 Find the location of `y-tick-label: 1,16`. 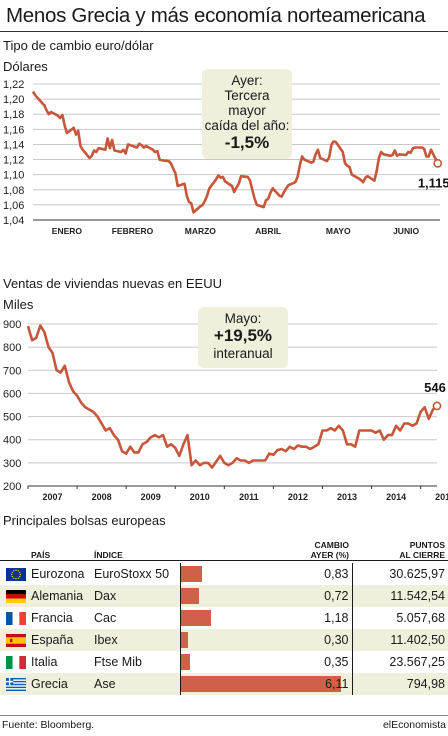

y-tick-label: 1,16 is located at coordinates (13, 130).